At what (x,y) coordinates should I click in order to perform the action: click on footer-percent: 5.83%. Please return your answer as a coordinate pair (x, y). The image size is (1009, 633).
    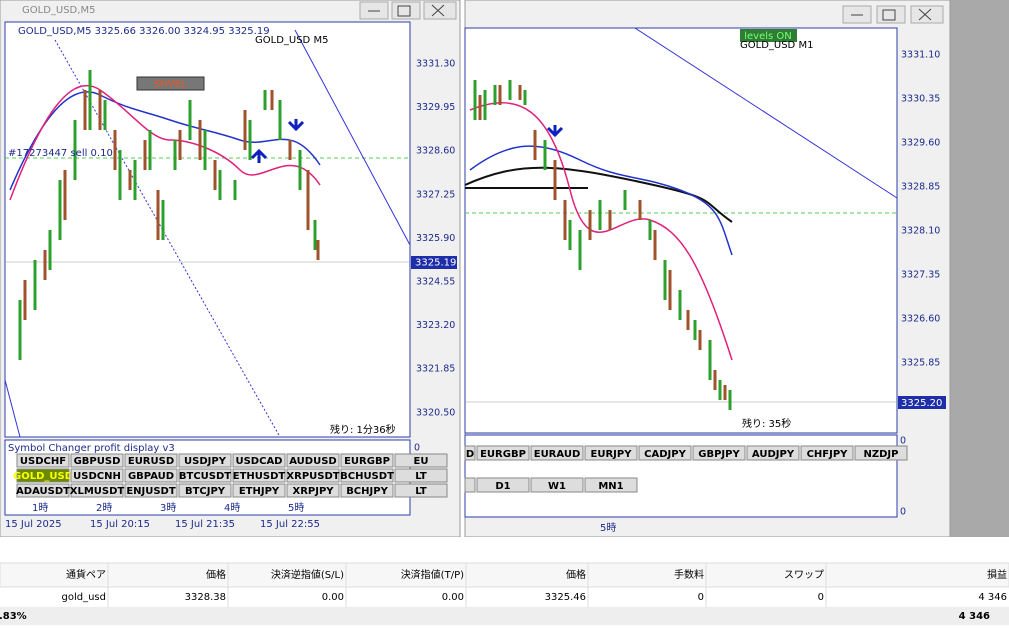
    Looking at the image, I should click on (13, 616).